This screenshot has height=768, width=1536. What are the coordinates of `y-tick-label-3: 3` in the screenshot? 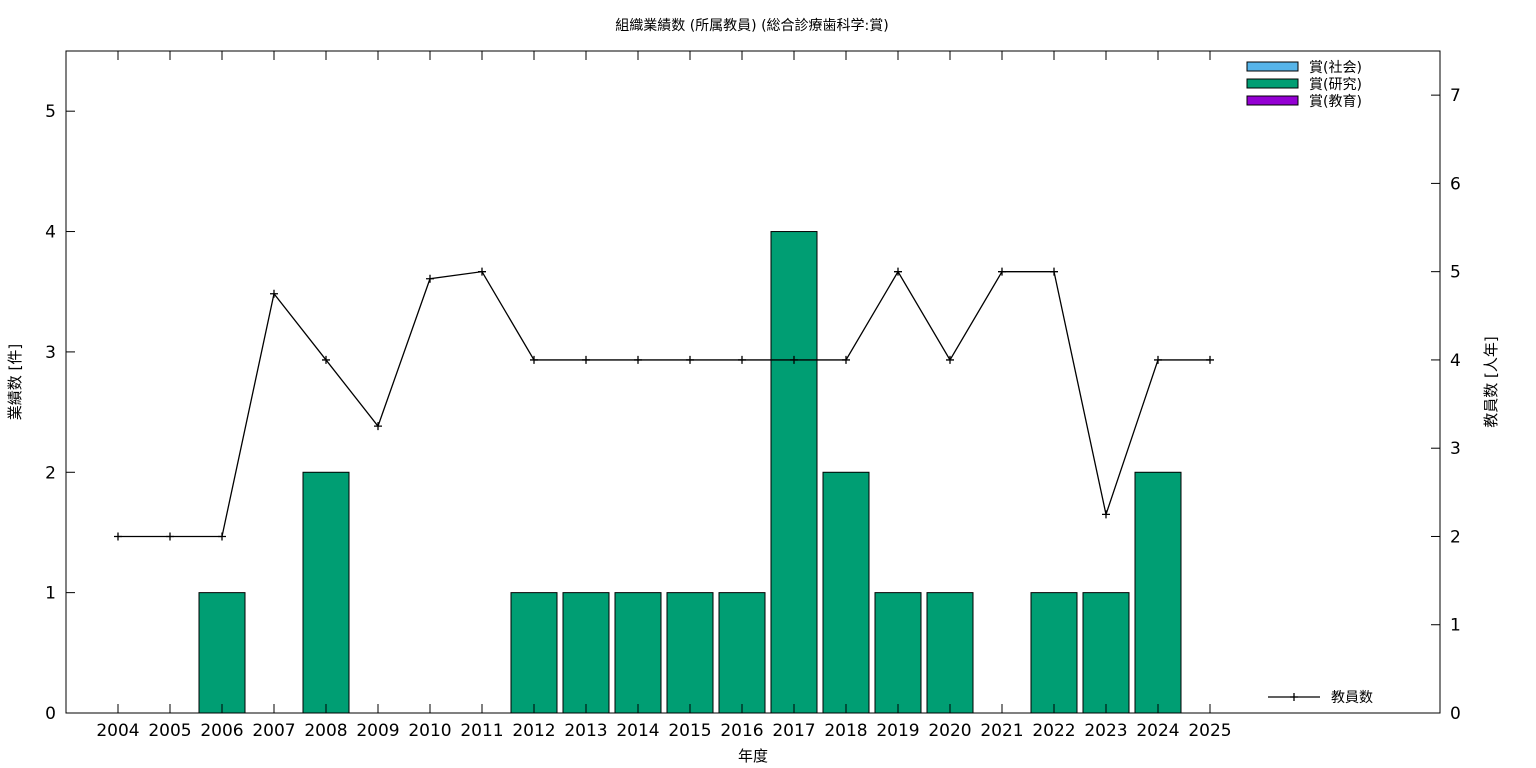 It's located at (50, 353).